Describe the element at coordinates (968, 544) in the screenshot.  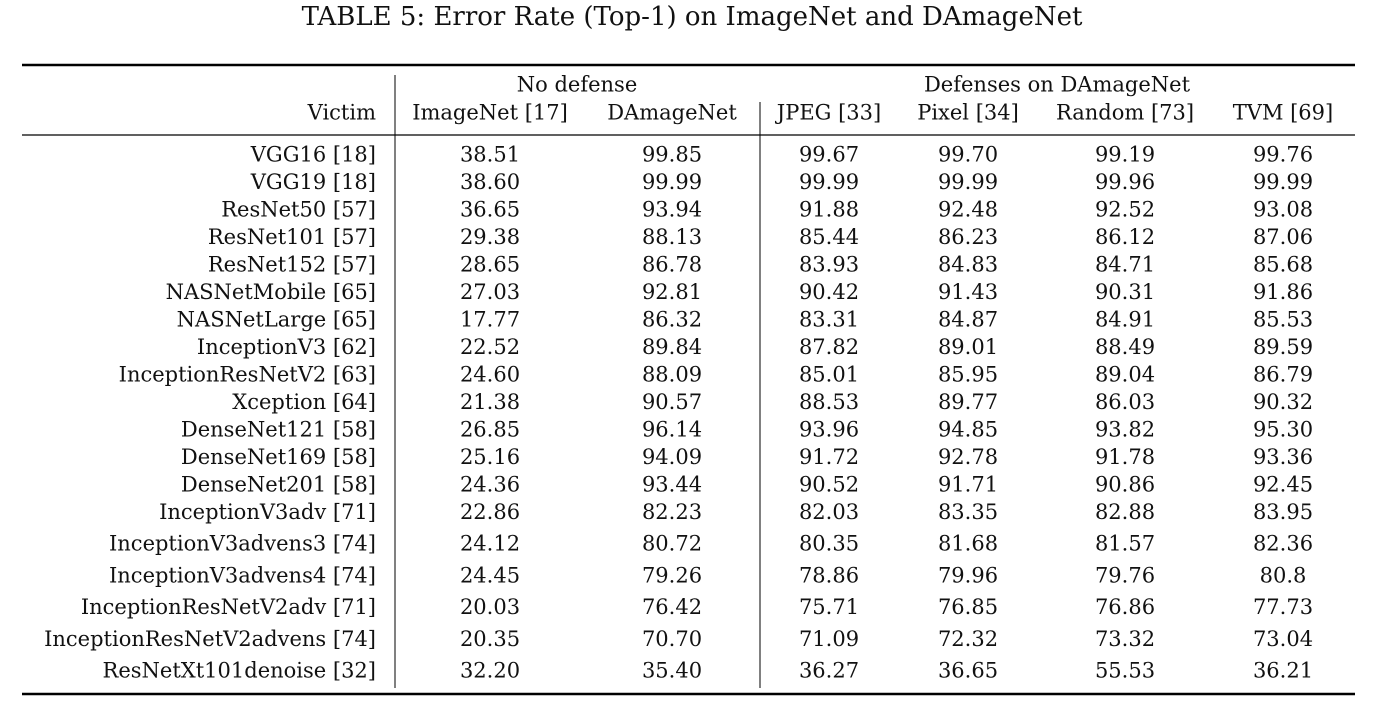
I see `error-rate: 81.68` at that location.